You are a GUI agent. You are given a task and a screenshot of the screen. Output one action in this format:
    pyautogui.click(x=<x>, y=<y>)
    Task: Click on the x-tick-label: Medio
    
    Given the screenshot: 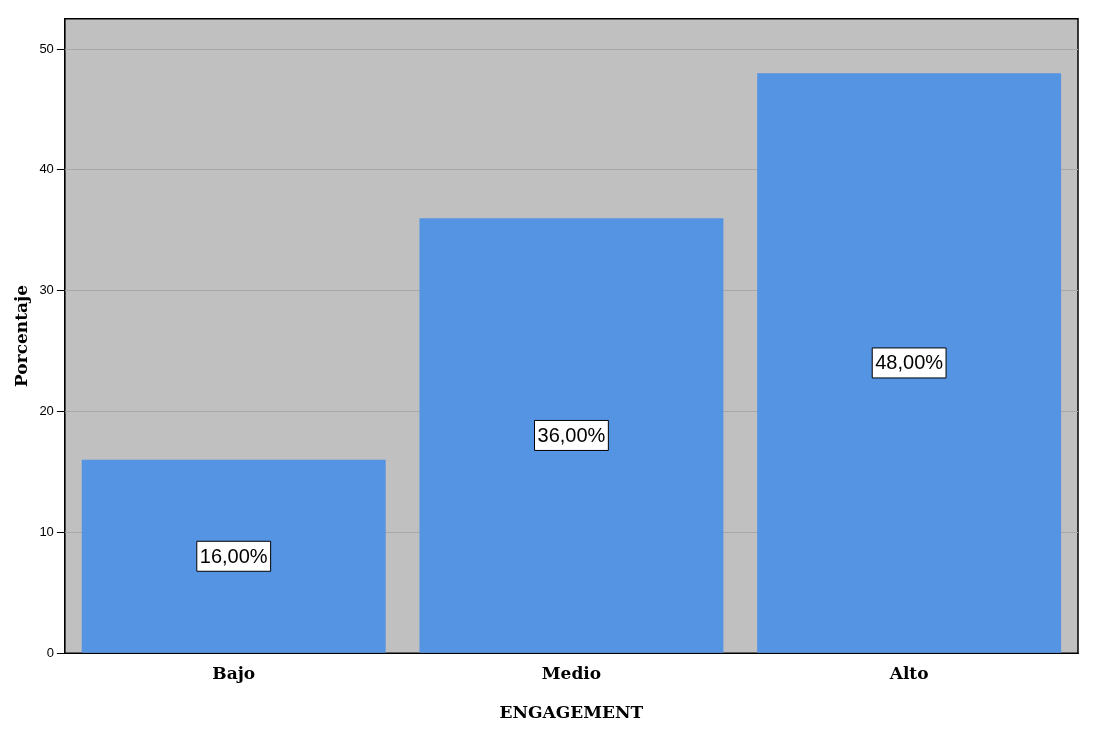 What is the action you would take?
    pyautogui.click(x=571, y=672)
    